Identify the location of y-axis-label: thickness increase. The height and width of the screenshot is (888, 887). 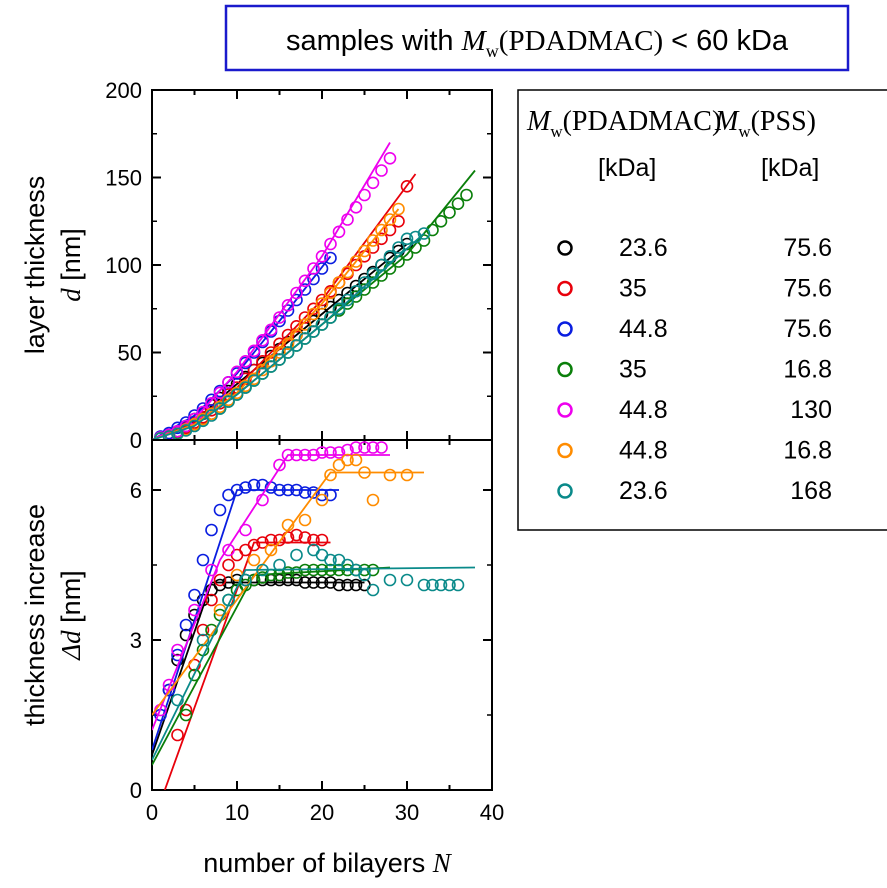
(35, 615).